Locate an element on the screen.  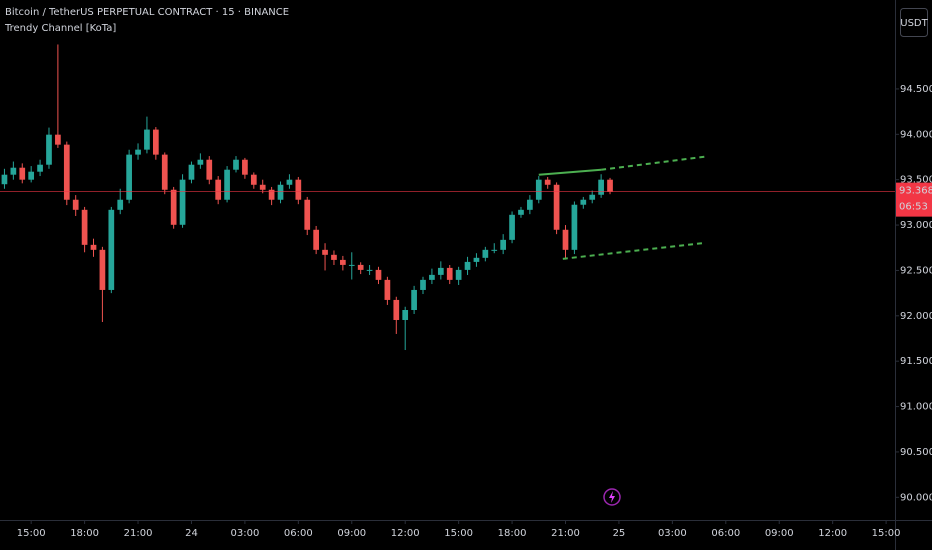
y-tick-label: 93.000,0 is located at coordinates (916, 225).